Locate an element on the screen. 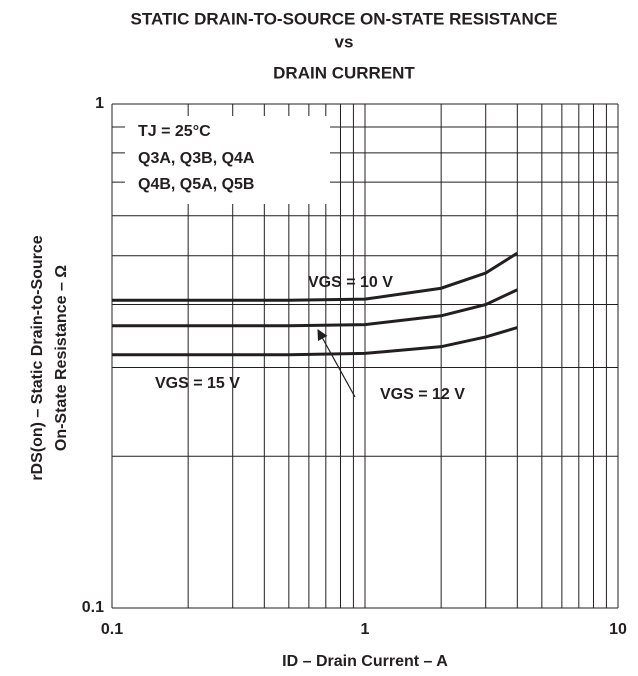 The height and width of the screenshot is (676, 638). y-tick-label: 1 is located at coordinates (99, 103).